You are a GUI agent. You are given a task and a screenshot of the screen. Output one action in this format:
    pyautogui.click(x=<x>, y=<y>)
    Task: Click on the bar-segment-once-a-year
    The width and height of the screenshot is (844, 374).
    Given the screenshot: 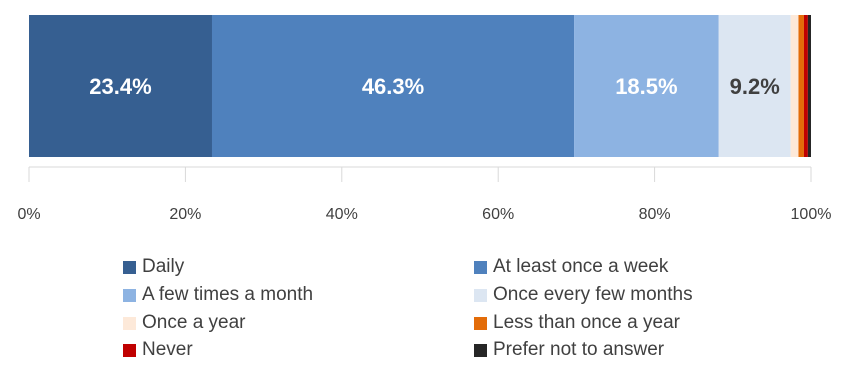 What is the action you would take?
    pyautogui.click(x=794, y=86)
    